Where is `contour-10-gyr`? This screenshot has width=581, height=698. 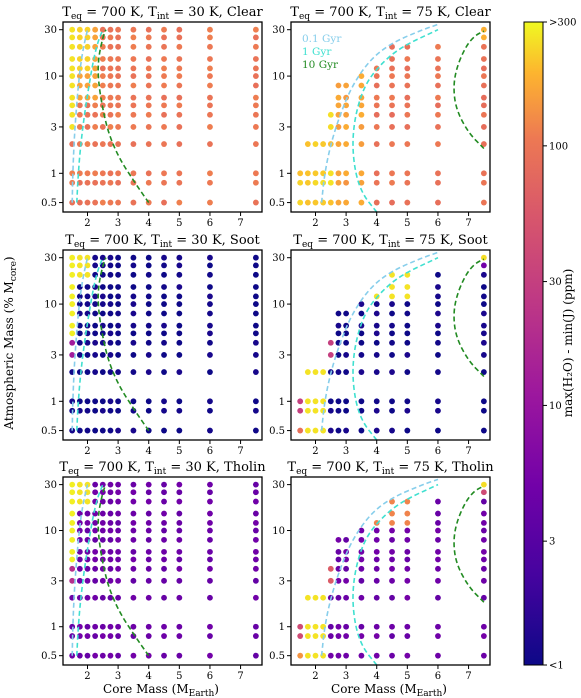 contour-10-gyr is located at coordinates (123, 116).